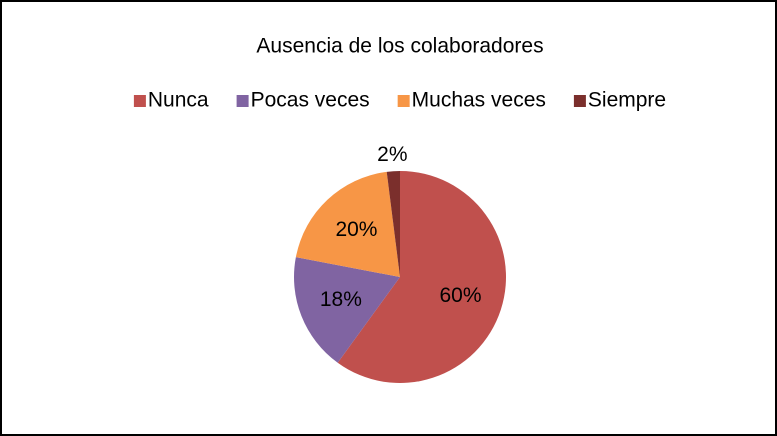 The width and height of the screenshot is (777, 436). I want to click on legend-label: Muchas veces, so click(479, 100).